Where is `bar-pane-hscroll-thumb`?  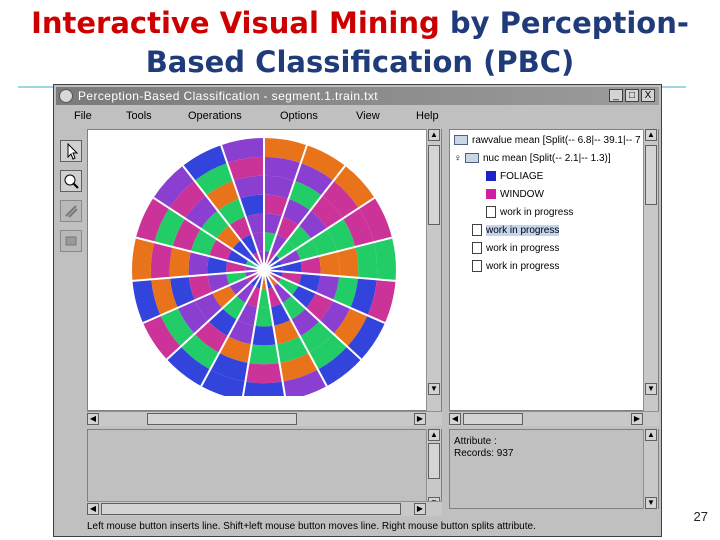 bar-pane-hscroll-thumb is located at coordinates (251, 509).